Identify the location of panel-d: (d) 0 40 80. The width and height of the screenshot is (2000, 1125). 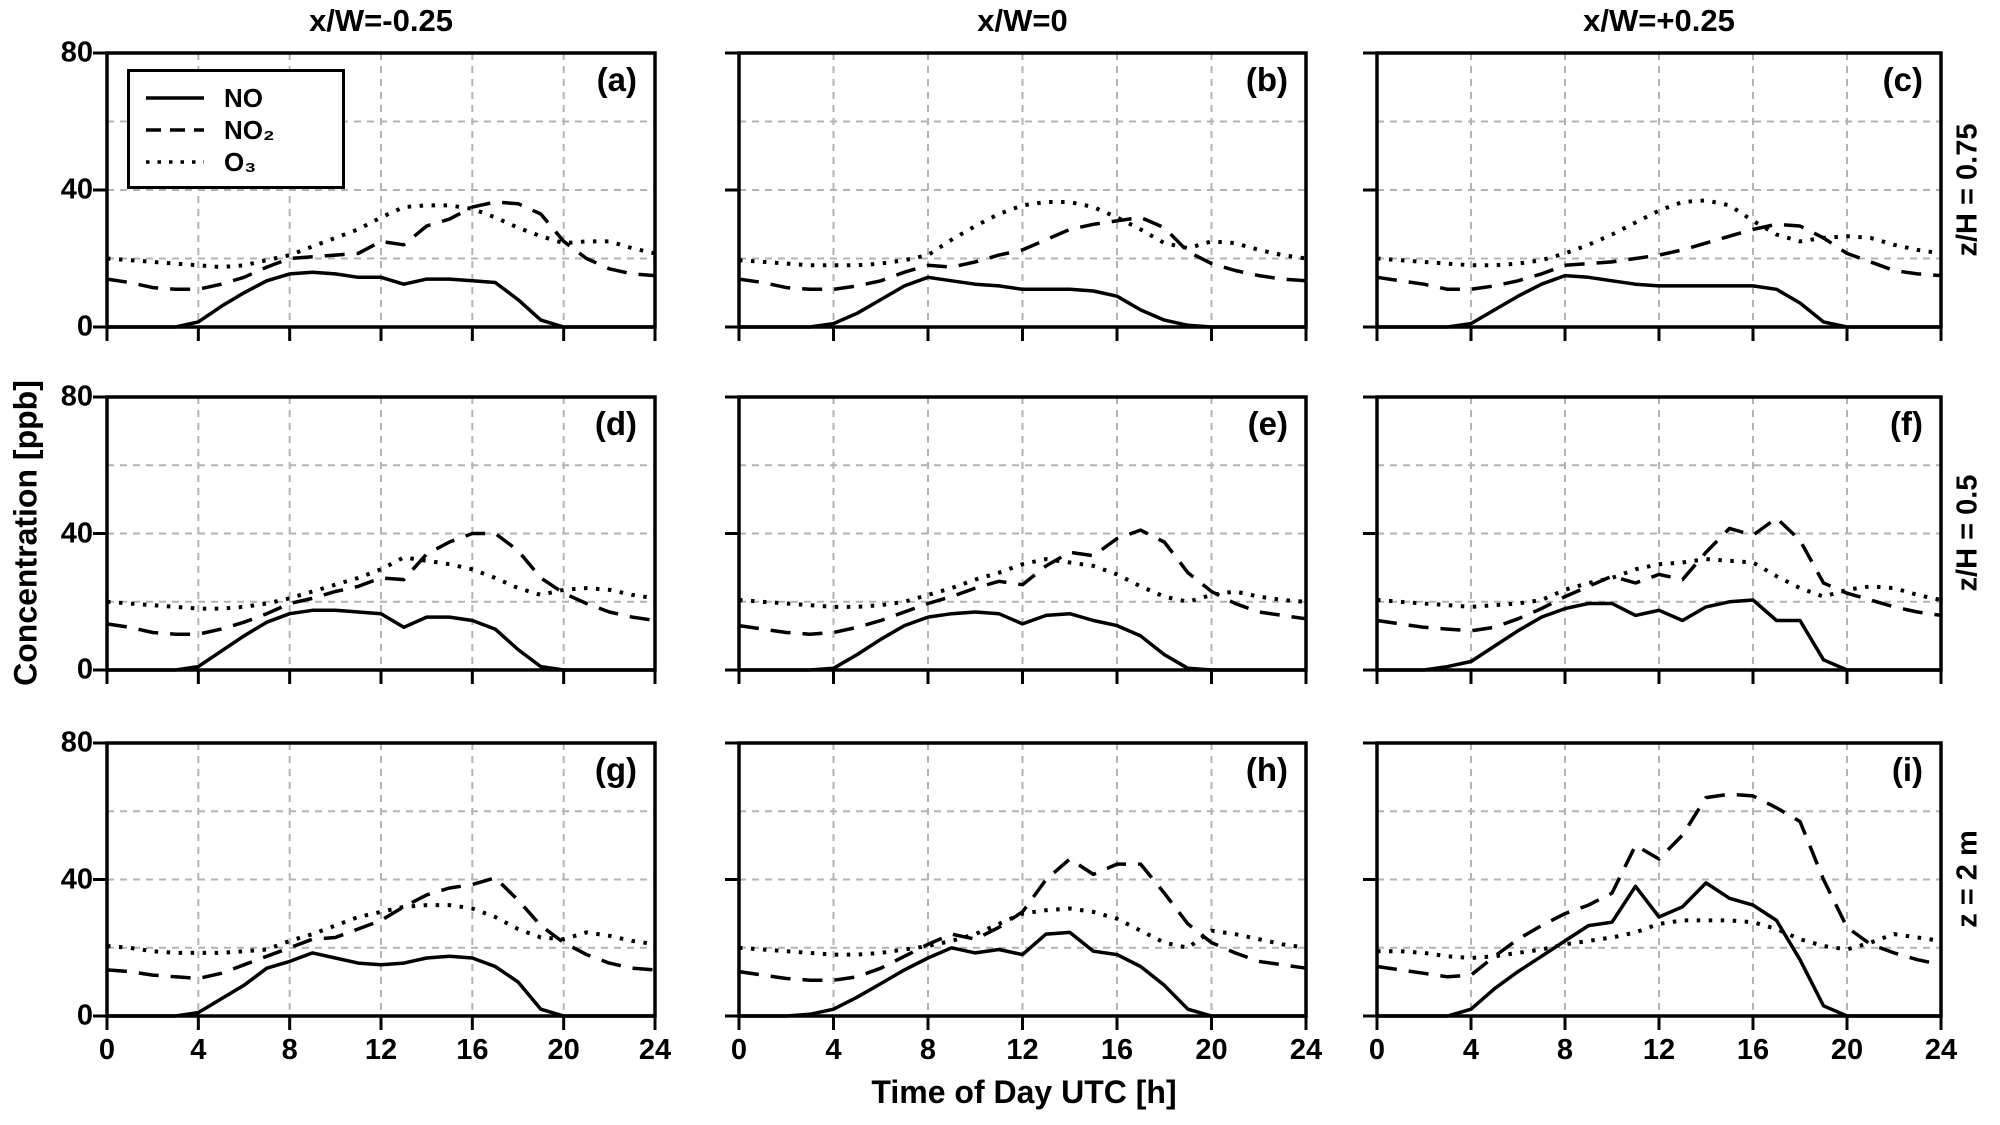
(359, 533).